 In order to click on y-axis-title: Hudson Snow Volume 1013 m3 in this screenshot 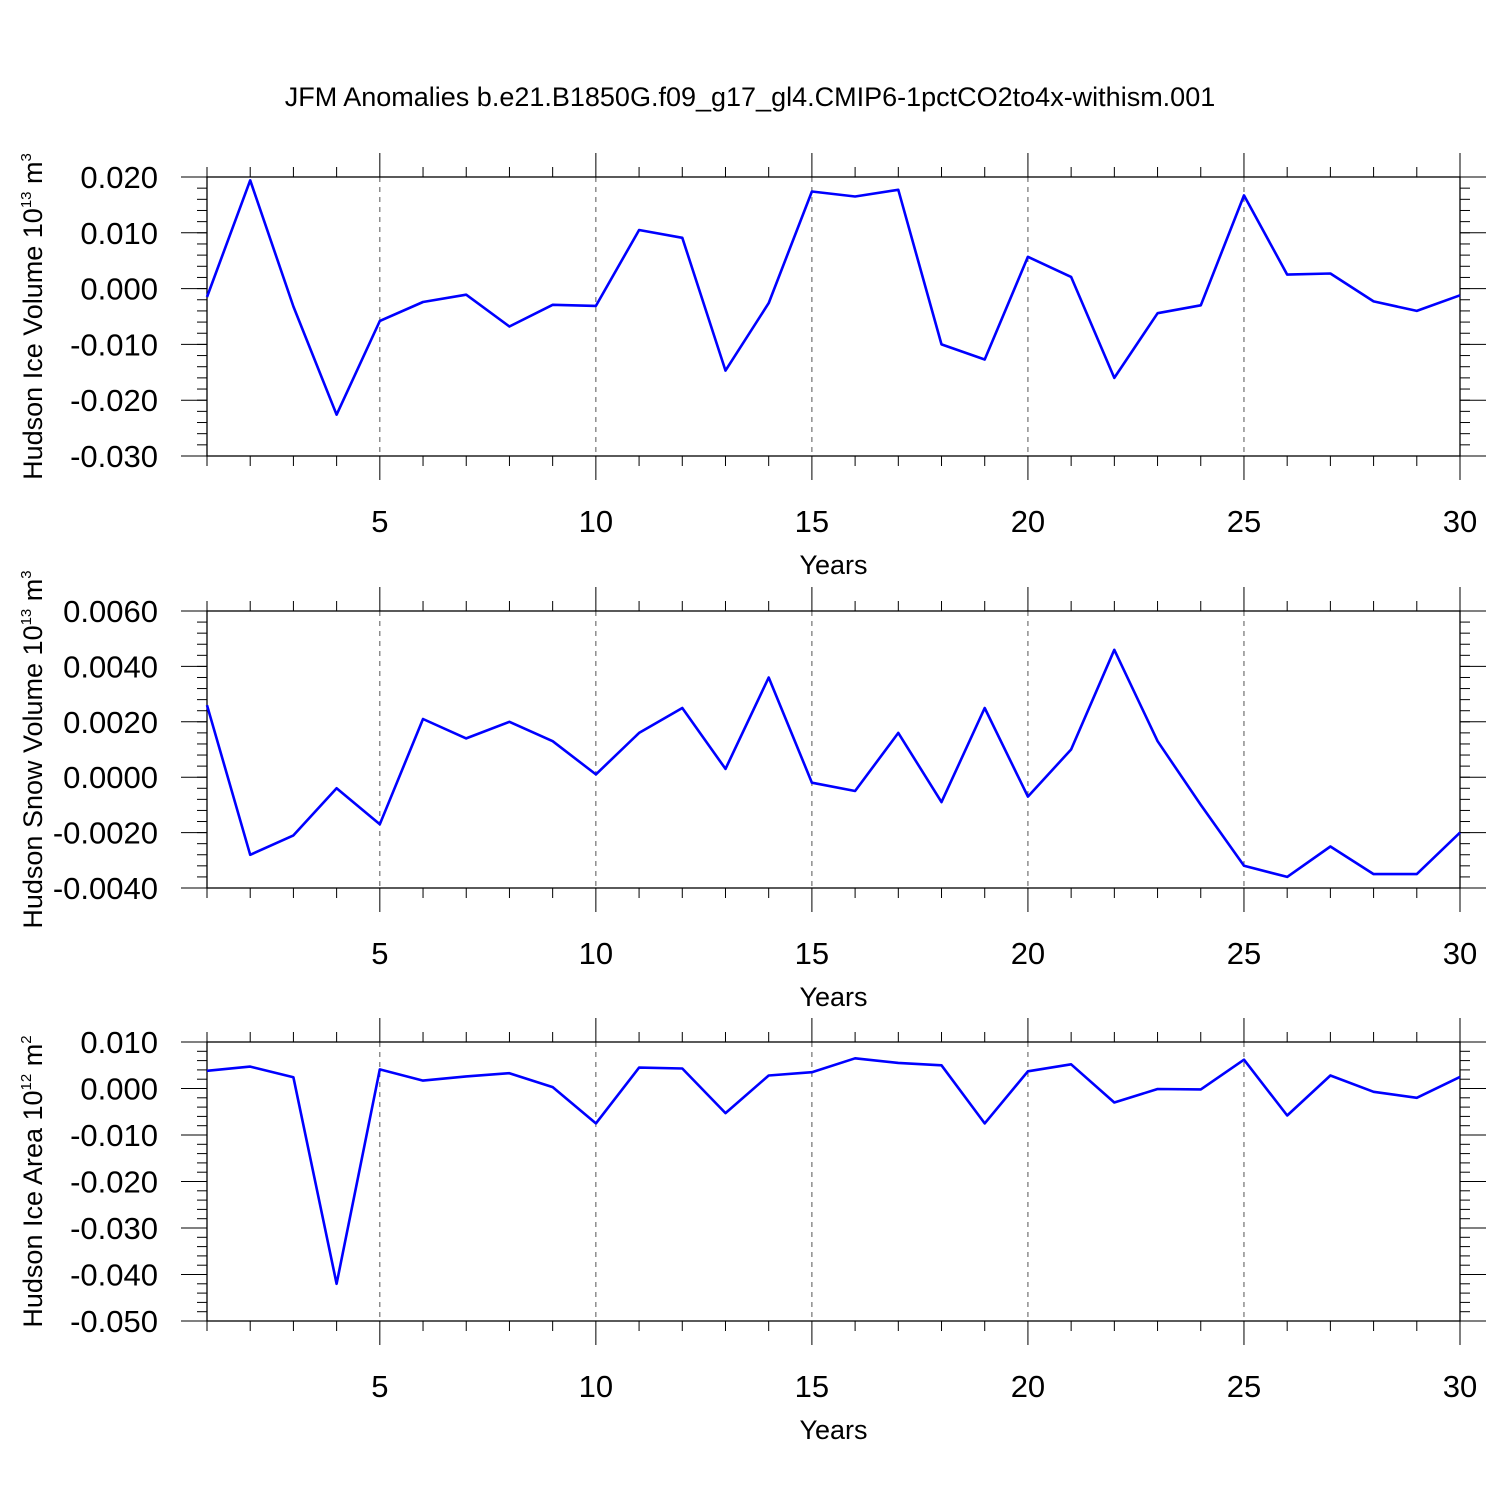, I will do `click(33, 749)`.